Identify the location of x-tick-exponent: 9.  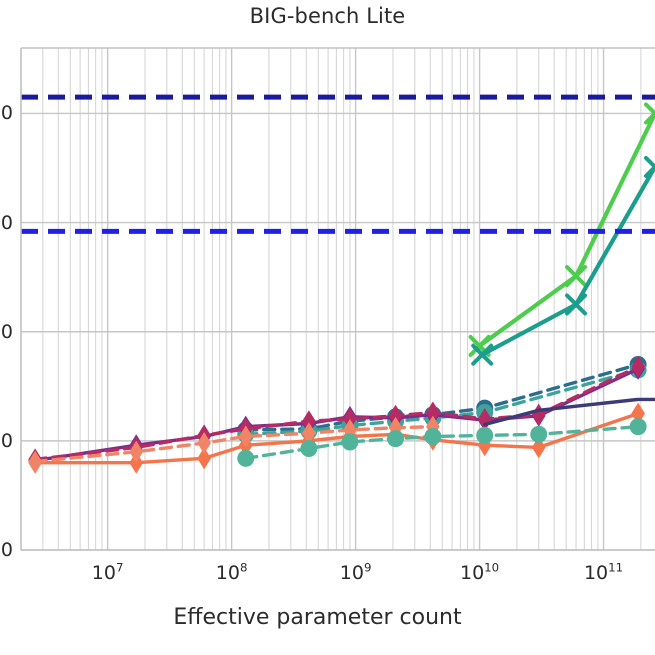
(367, 567).